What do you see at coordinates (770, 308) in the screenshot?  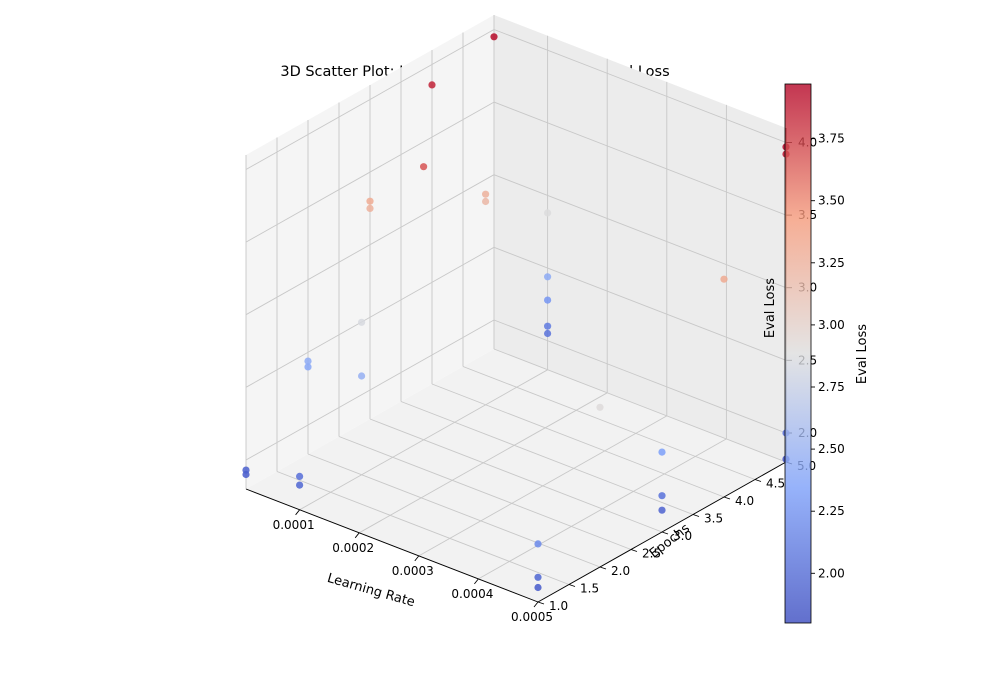 I see `z-axis-label: Eval Loss` at bounding box center [770, 308].